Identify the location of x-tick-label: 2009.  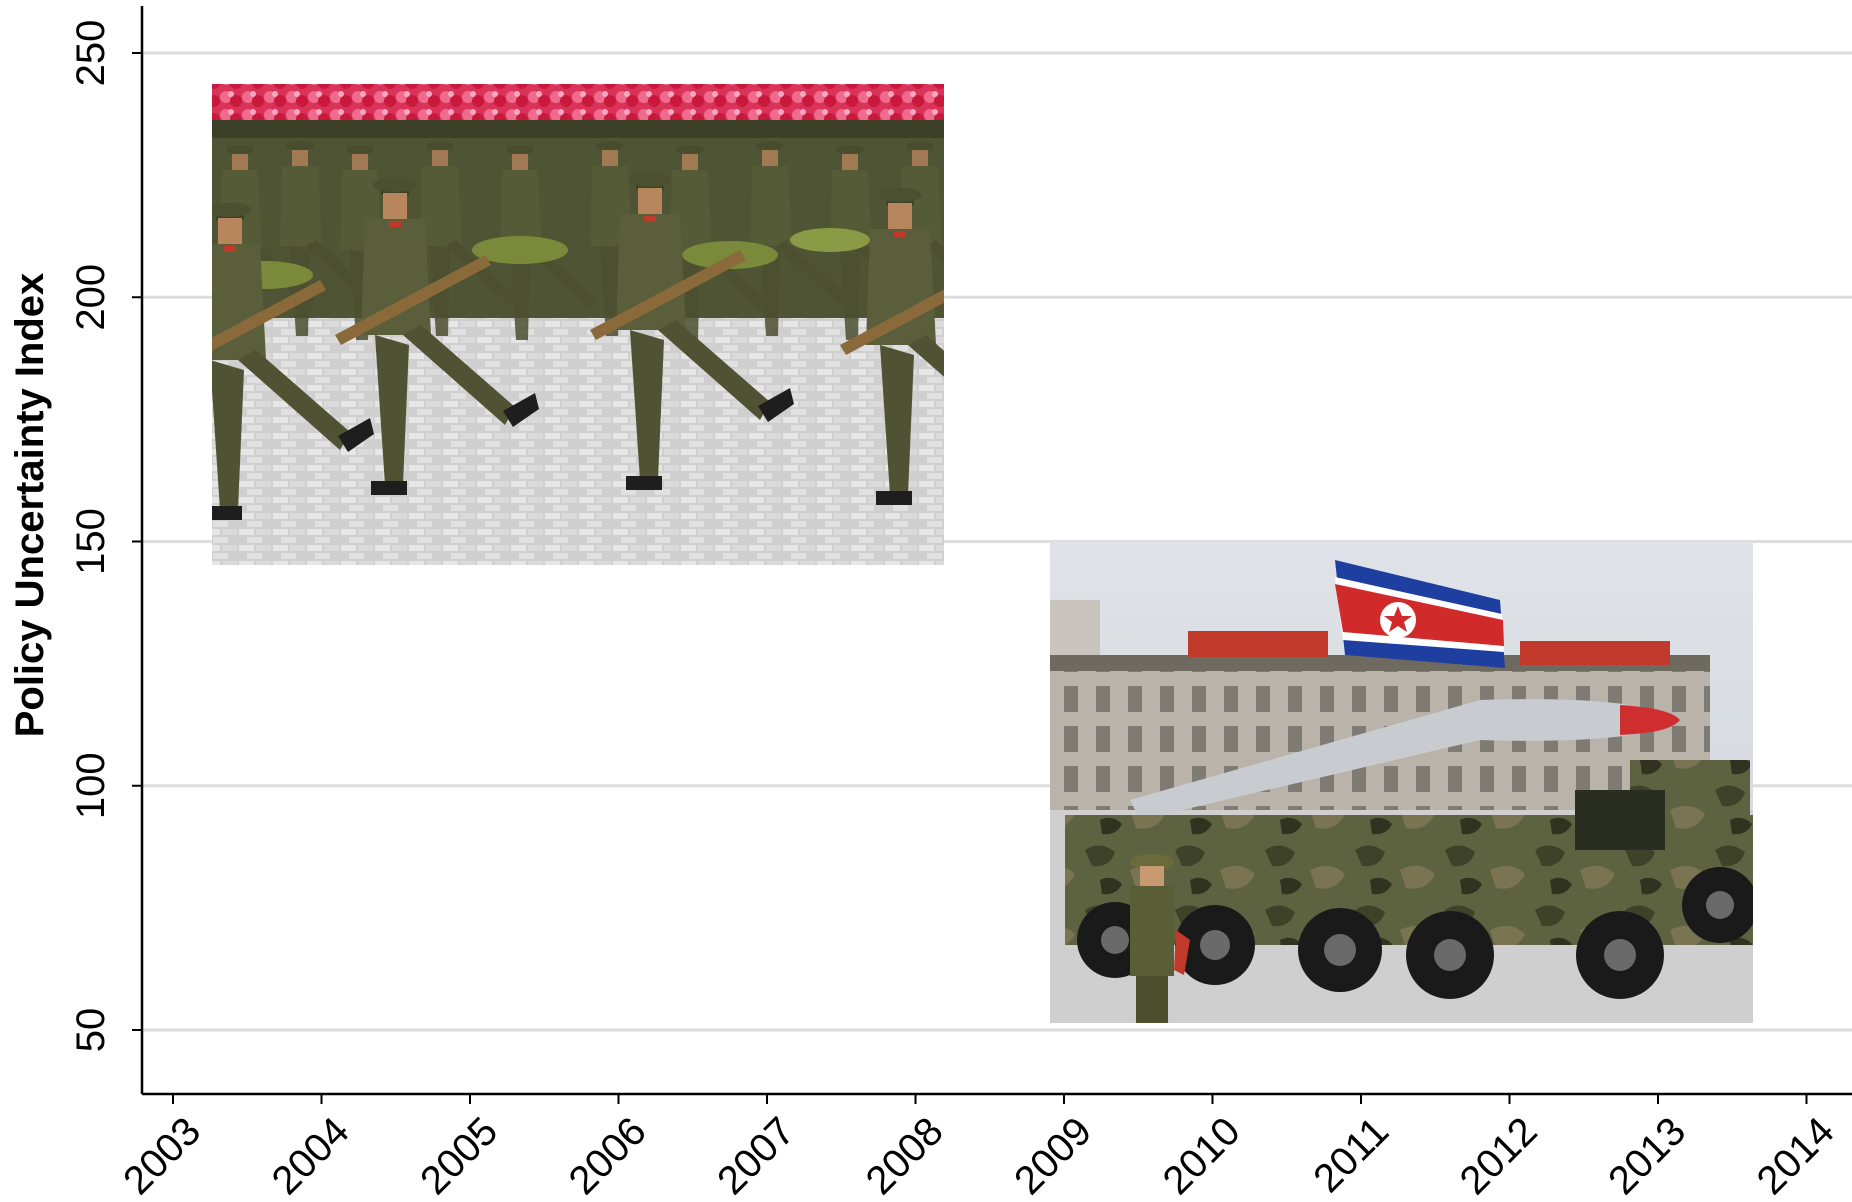
(1053, 1155).